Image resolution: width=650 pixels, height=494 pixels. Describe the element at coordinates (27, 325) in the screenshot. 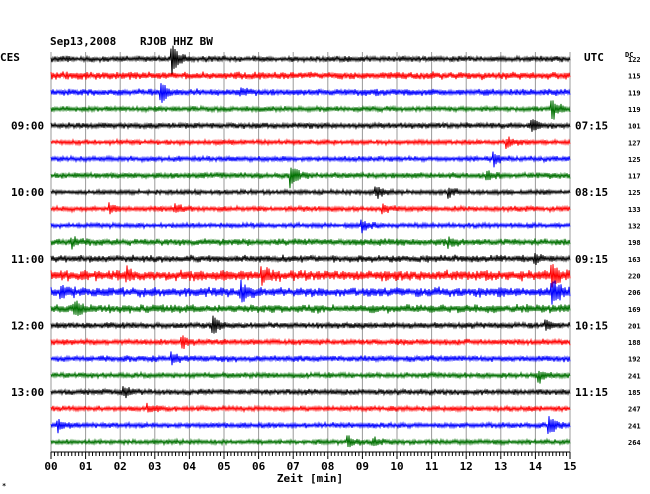

I see `left-time-label: 12:00` at that location.